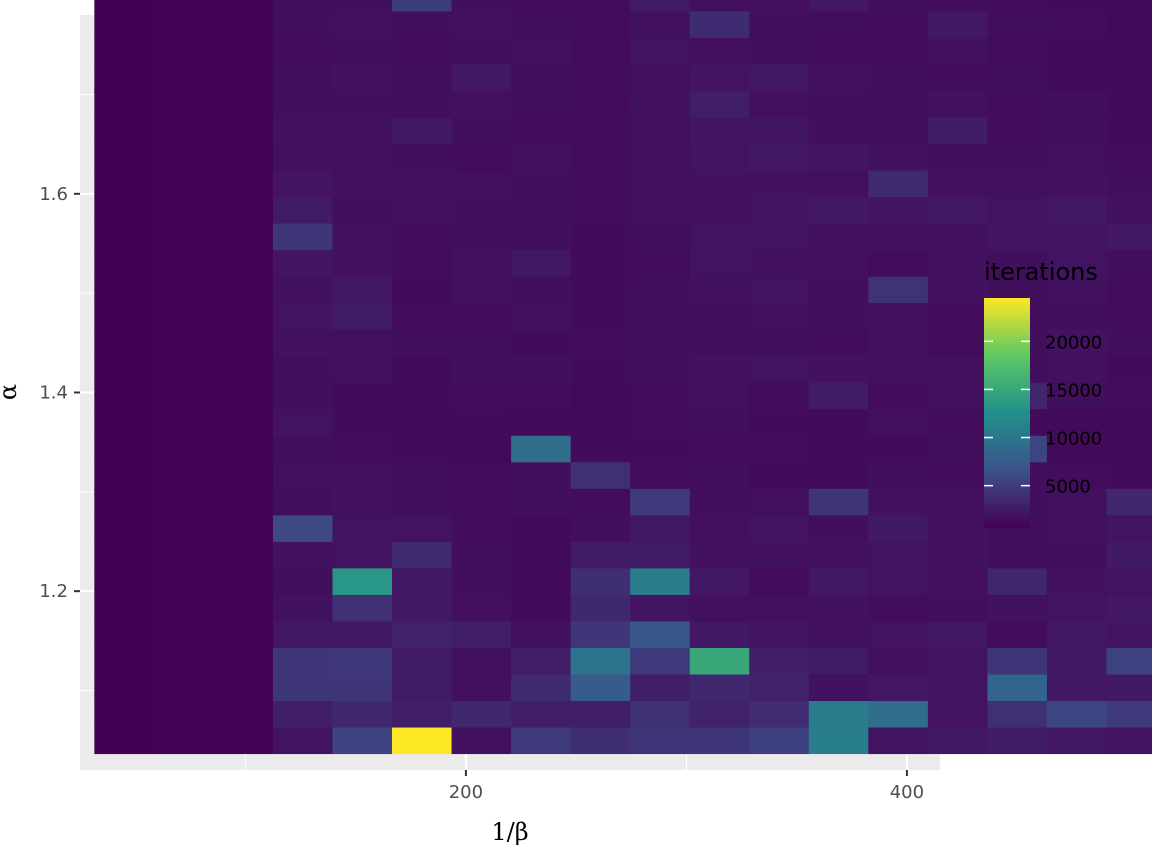  Describe the element at coordinates (11, 392) in the screenshot. I see `y-axis-title: α` at that location.